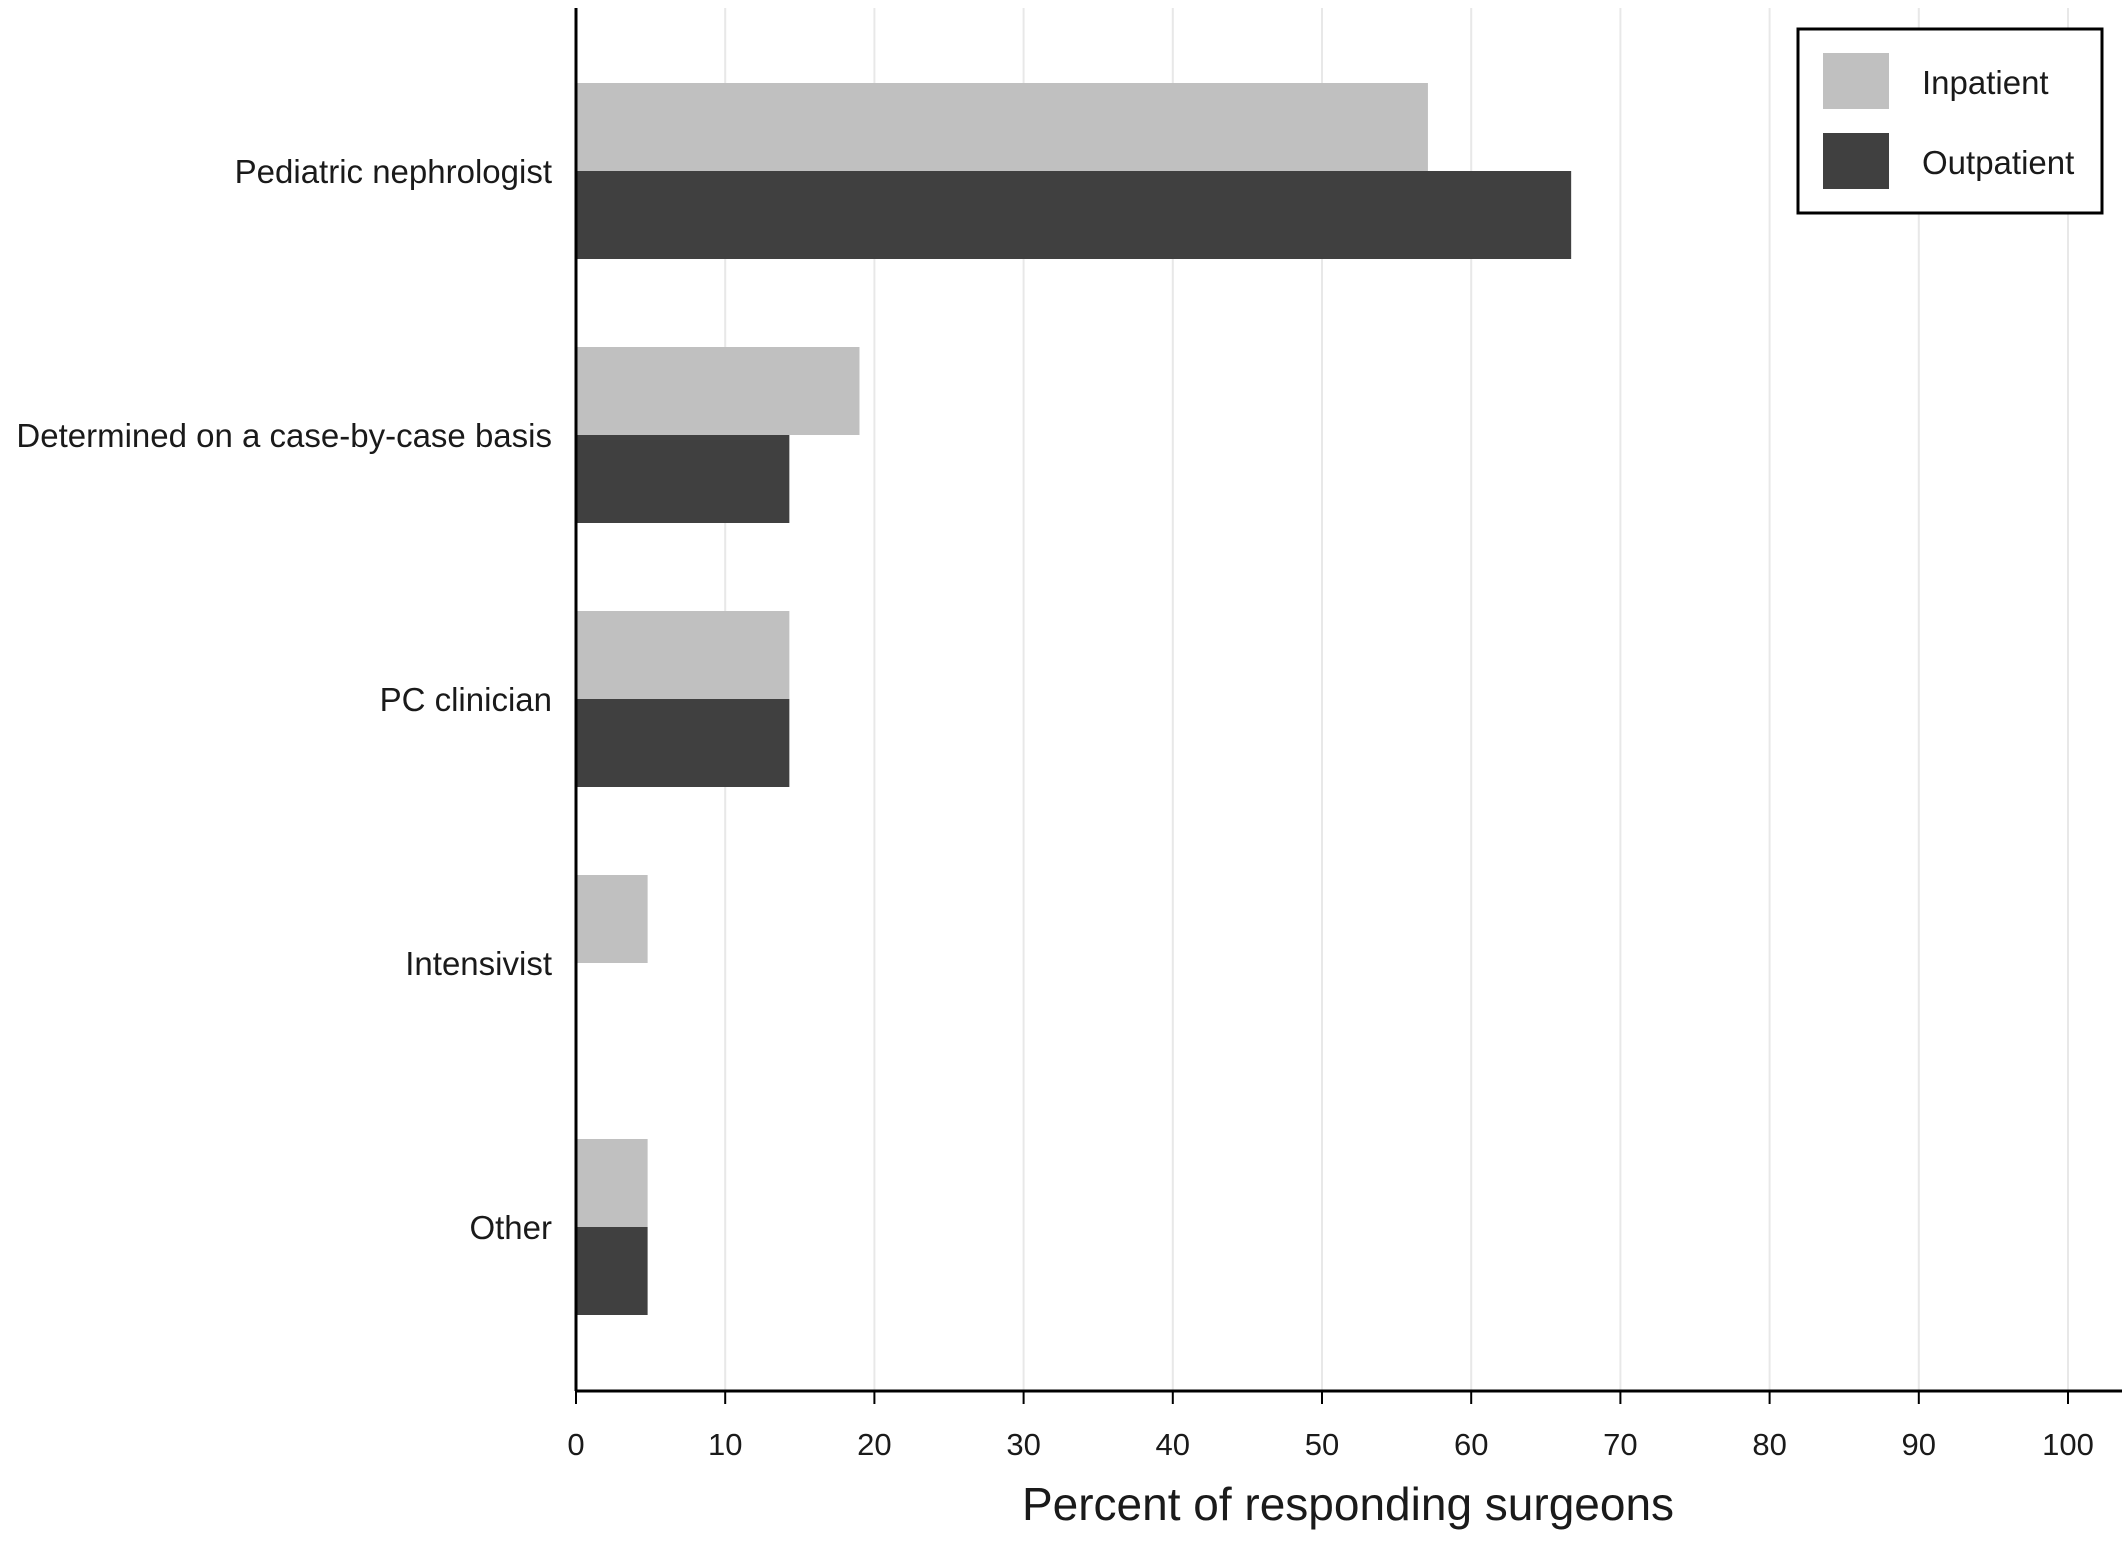 The image size is (2128, 1541). I want to click on bar-outpatient-pc-clinician, so click(683, 743).